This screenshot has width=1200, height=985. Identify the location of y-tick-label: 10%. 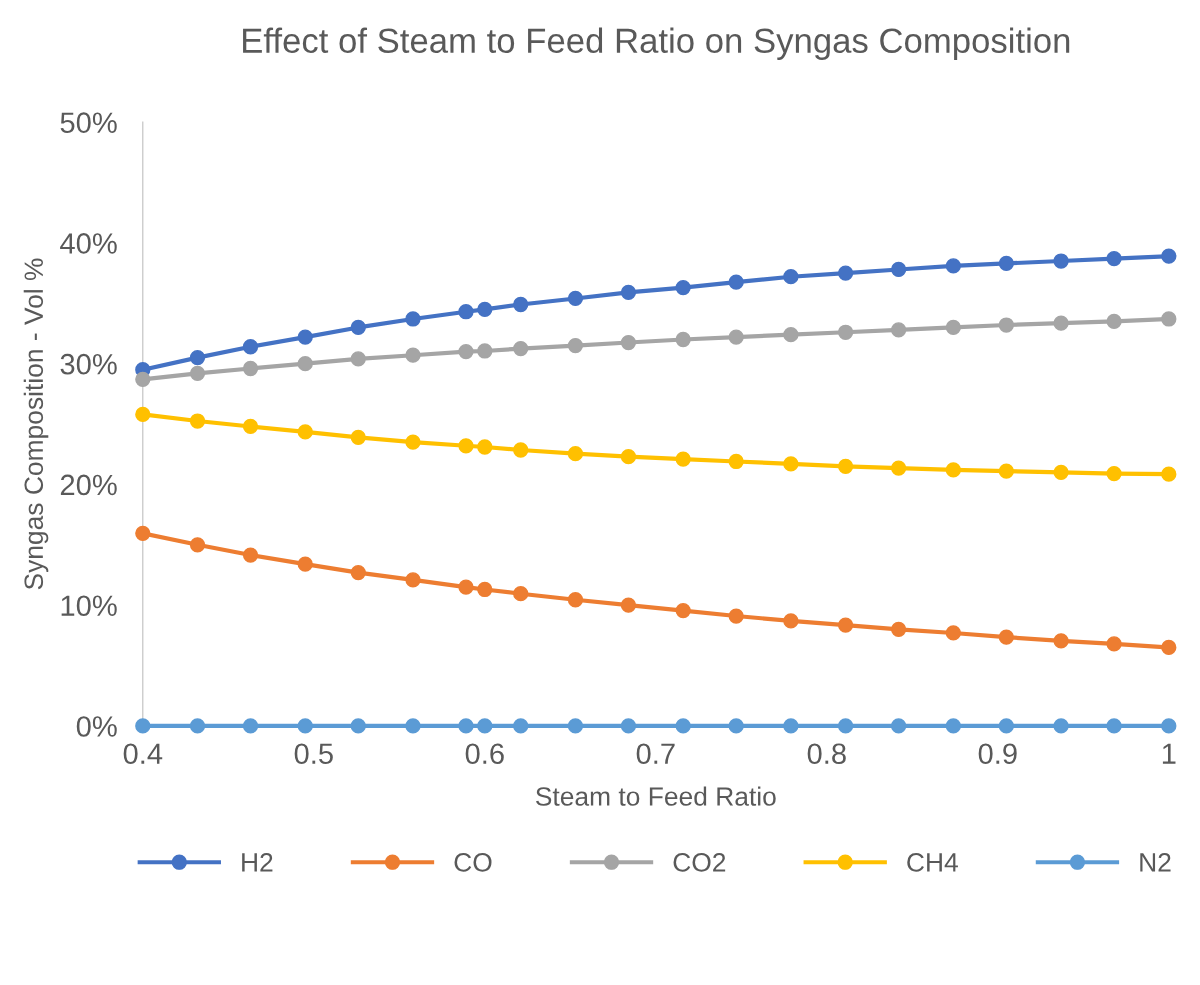
(89, 606).